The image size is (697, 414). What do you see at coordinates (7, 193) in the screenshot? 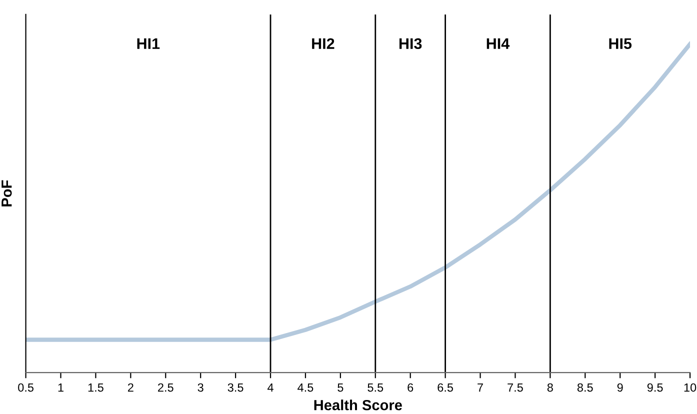
I see `y-axis-title: PoF` at bounding box center [7, 193].